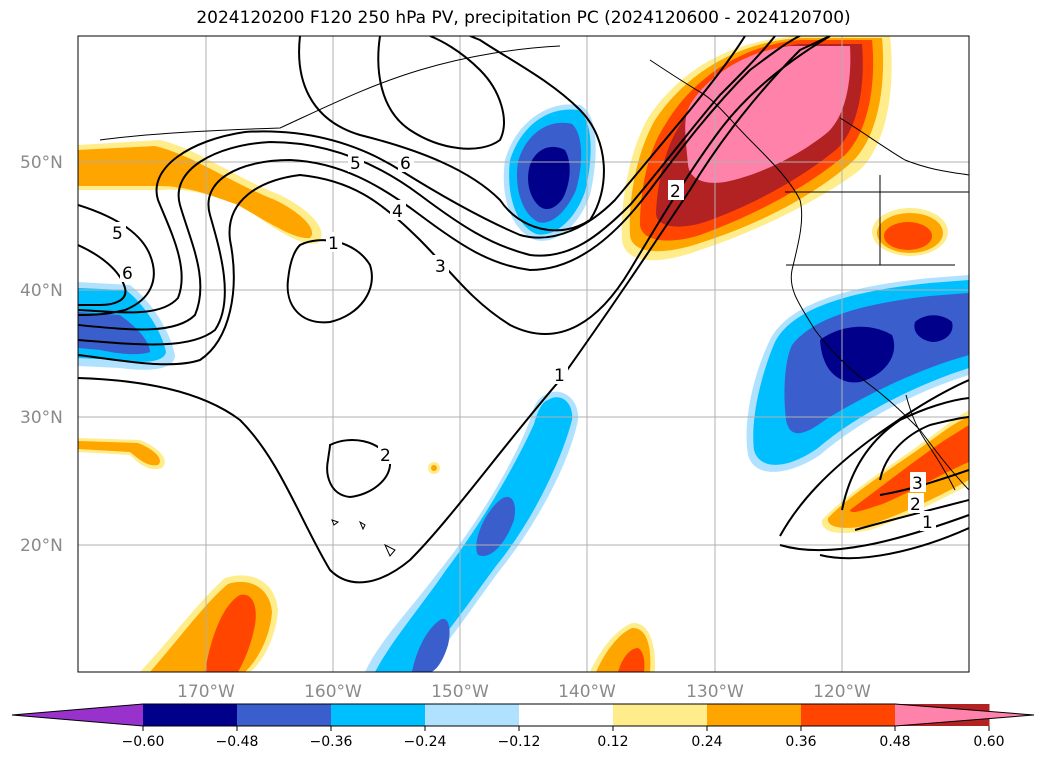 The width and height of the screenshot is (1047, 765). I want to click on lon-label: 120°W, so click(842, 692).